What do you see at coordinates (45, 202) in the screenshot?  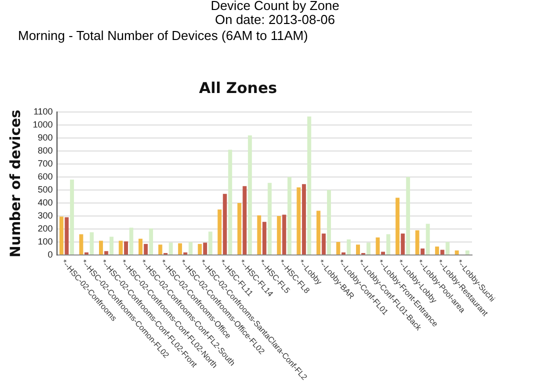 I see `y-tick-label: 400` at bounding box center [45, 202].